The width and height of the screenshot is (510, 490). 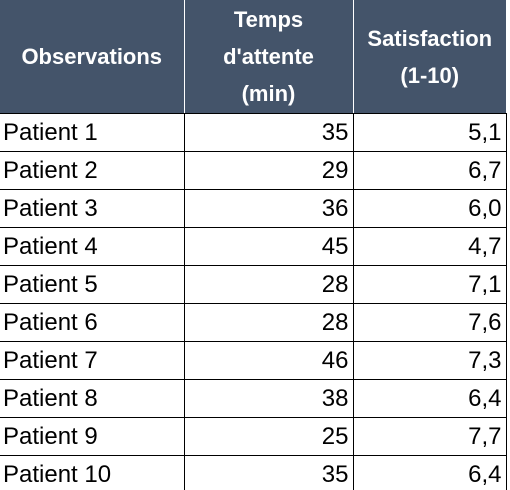 I want to click on cell-satisfaction: 6,0, so click(x=430, y=208).